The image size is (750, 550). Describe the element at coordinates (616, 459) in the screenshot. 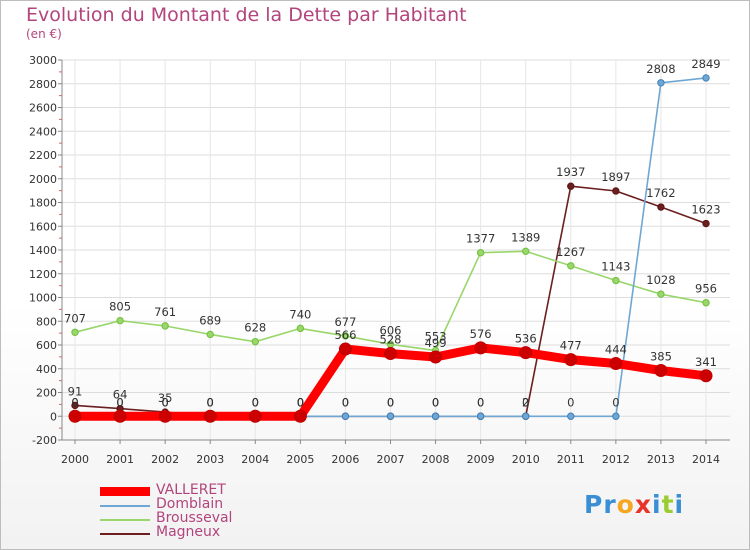

I see `x-tick-label: 2012` at that location.